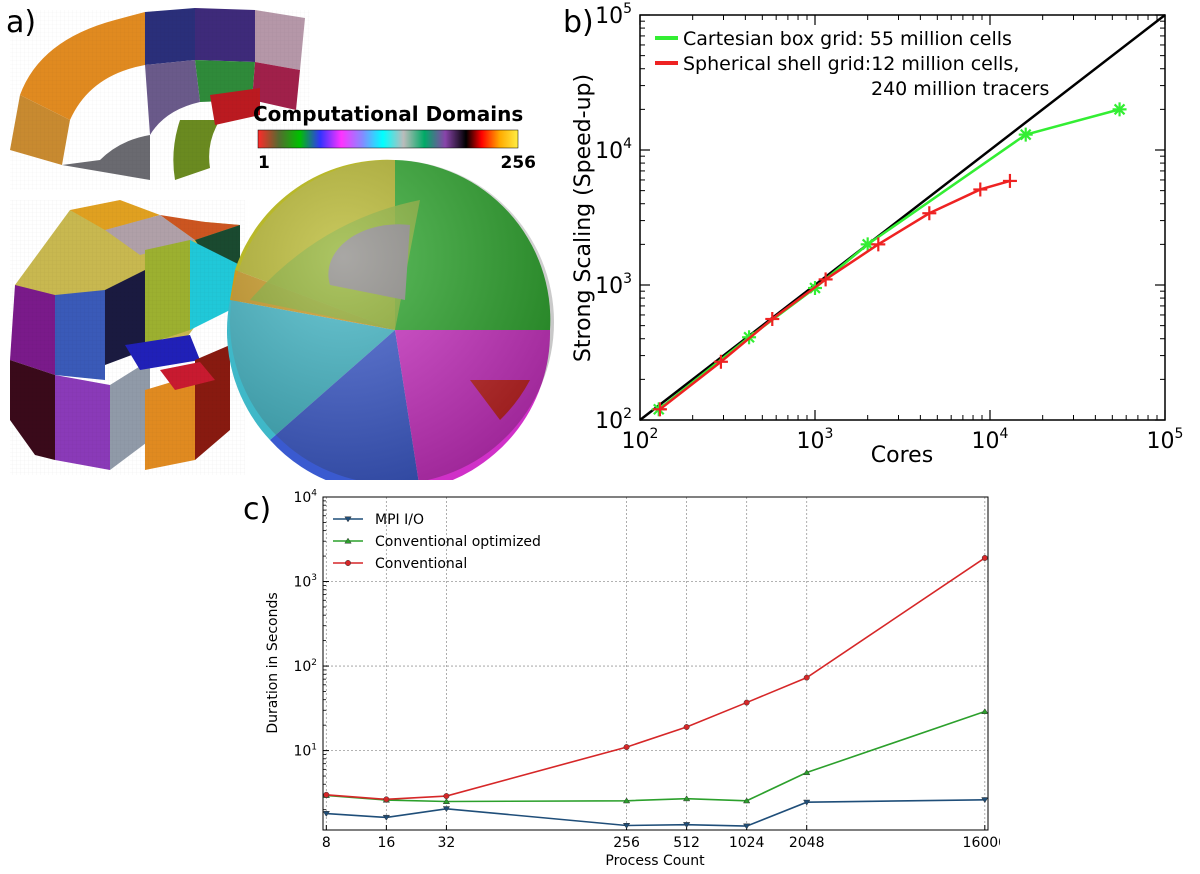 The height and width of the screenshot is (874, 1200). What do you see at coordinates (386, 843) in the screenshot?
I see `x-tick-label: 16` at bounding box center [386, 843].